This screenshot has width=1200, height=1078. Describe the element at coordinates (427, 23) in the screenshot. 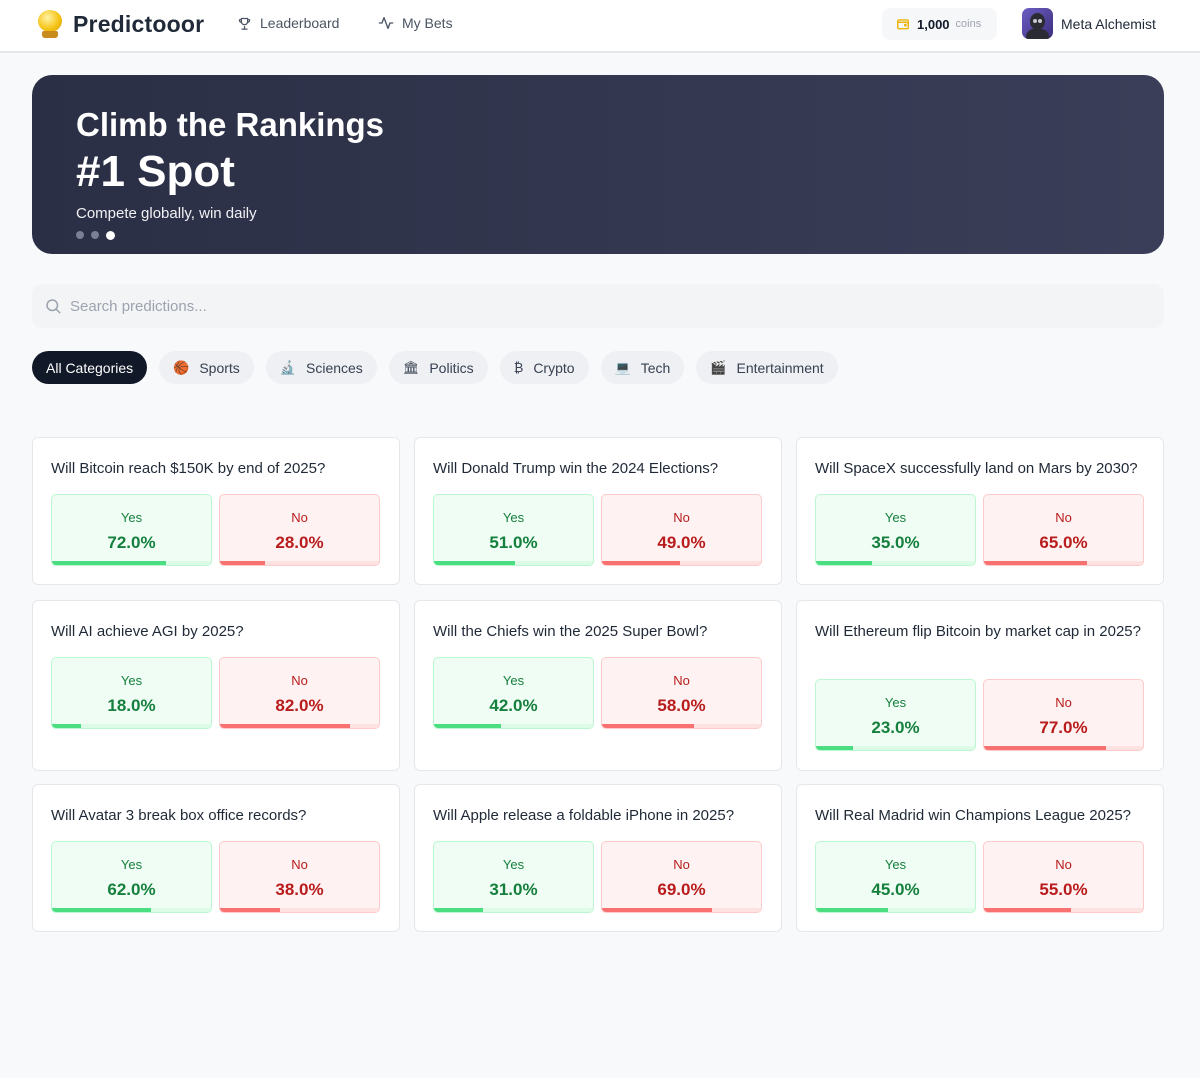

I see `nav-my-bets-label: My Bets` at that location.